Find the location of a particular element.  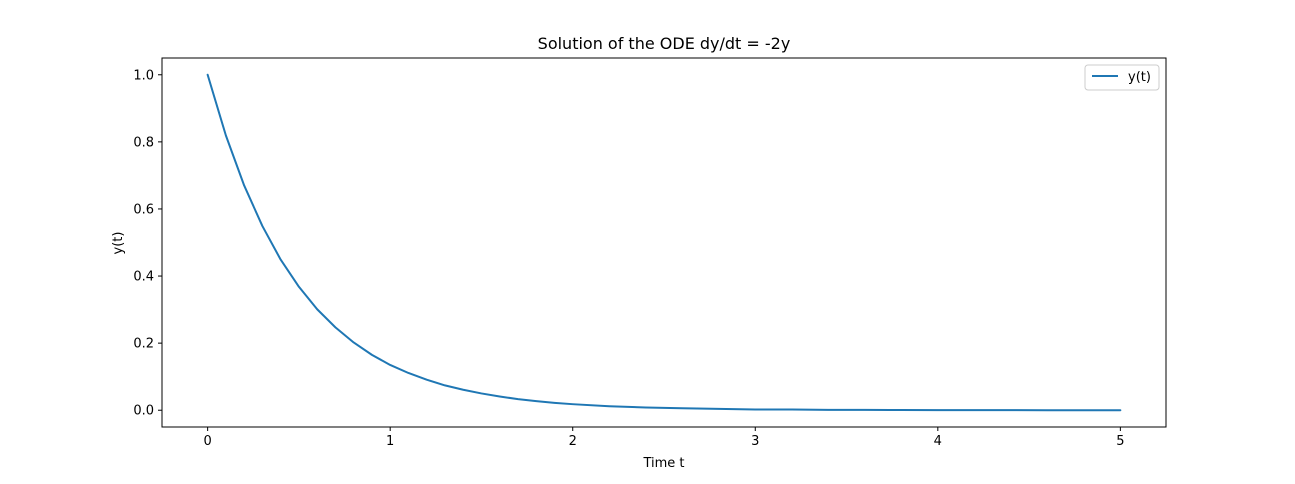

legend: y(t) is located at coordinates (1122, 77).